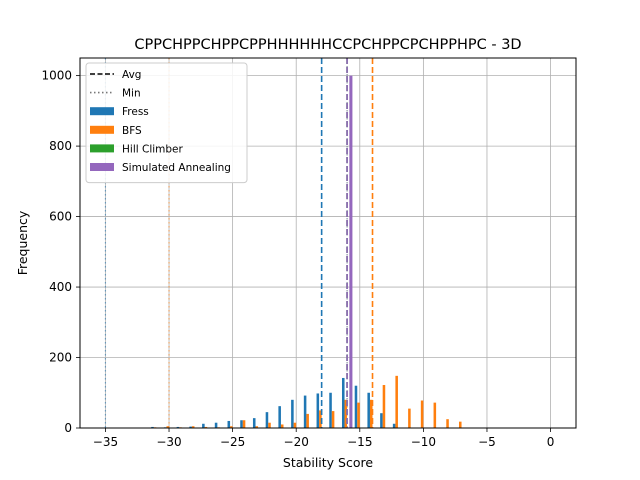  Describe the element at coordinates (102, 167) in the screenshot. I see `legend-simulated-annealing-swatch` at that location.